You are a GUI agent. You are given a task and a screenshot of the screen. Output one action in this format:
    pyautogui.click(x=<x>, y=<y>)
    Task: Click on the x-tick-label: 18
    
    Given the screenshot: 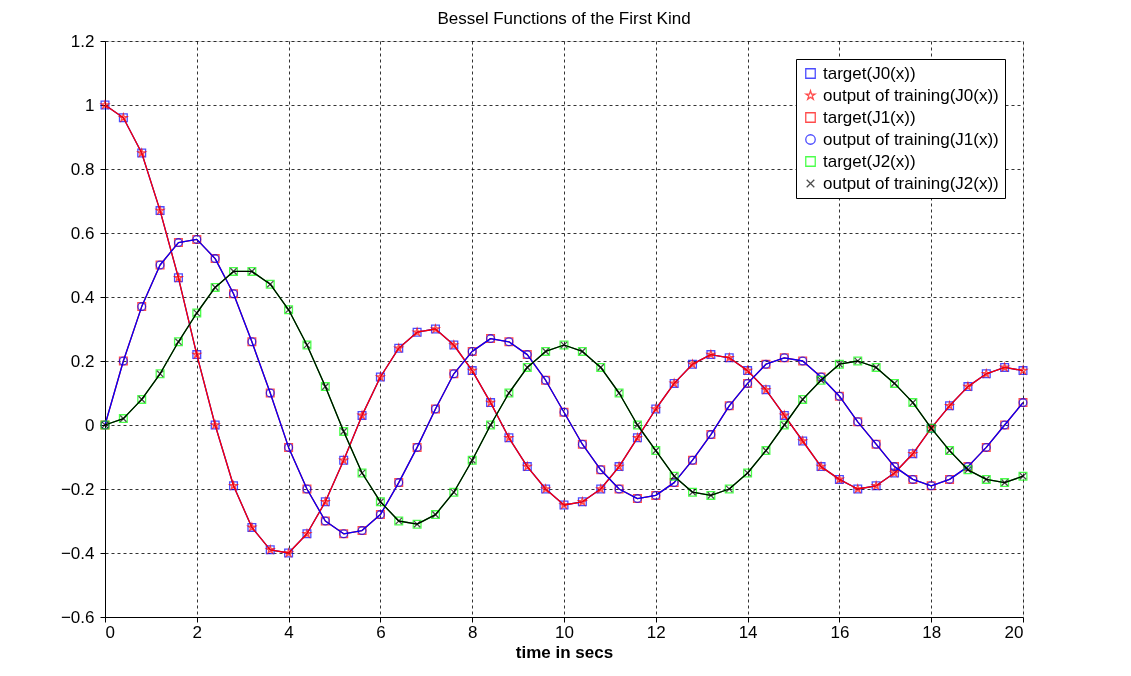 What is the action you would take?
    pyautogui.click(x=932, y=632)
    